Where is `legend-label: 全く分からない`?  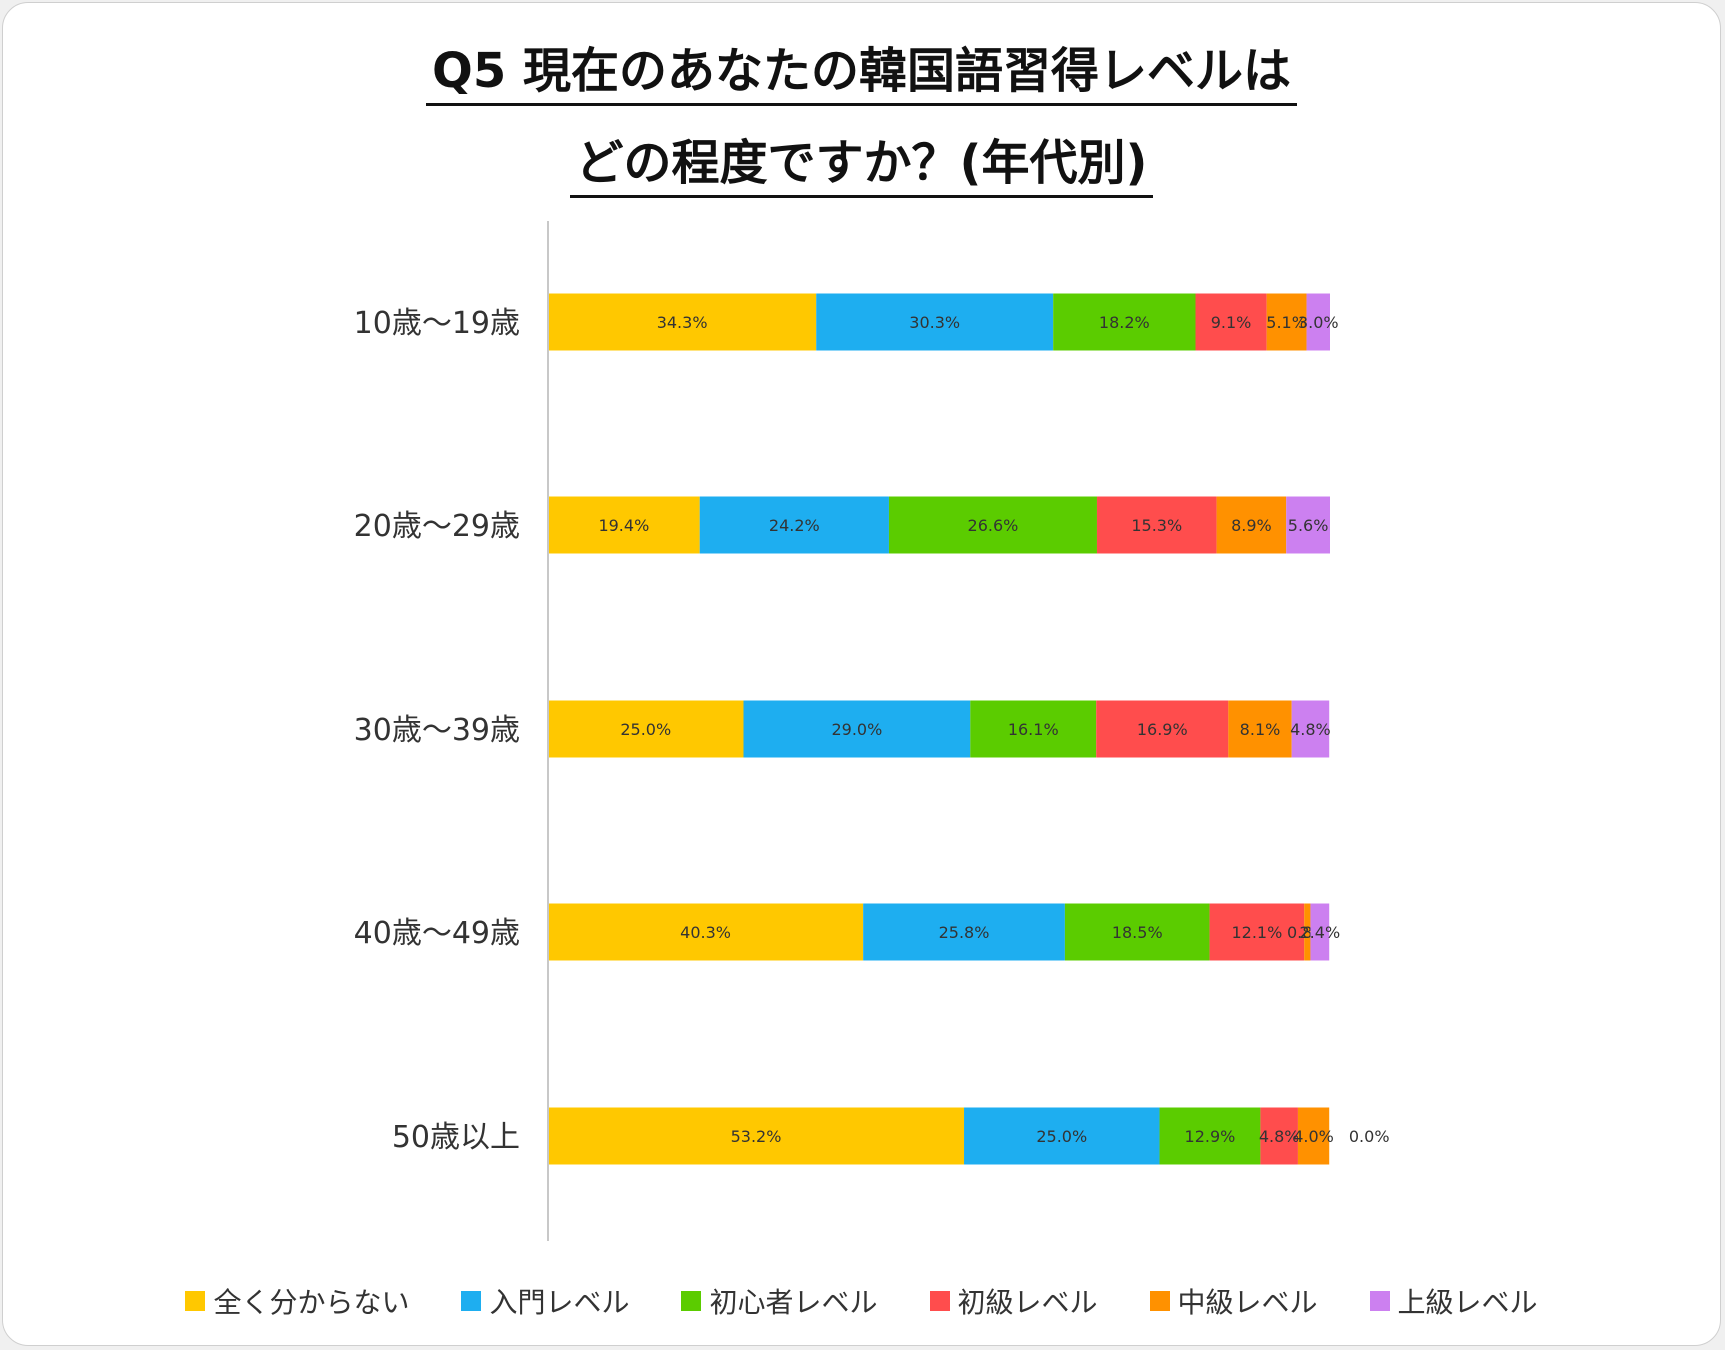 legend-label: 全く分からない is located at coordinates (311, 1302).